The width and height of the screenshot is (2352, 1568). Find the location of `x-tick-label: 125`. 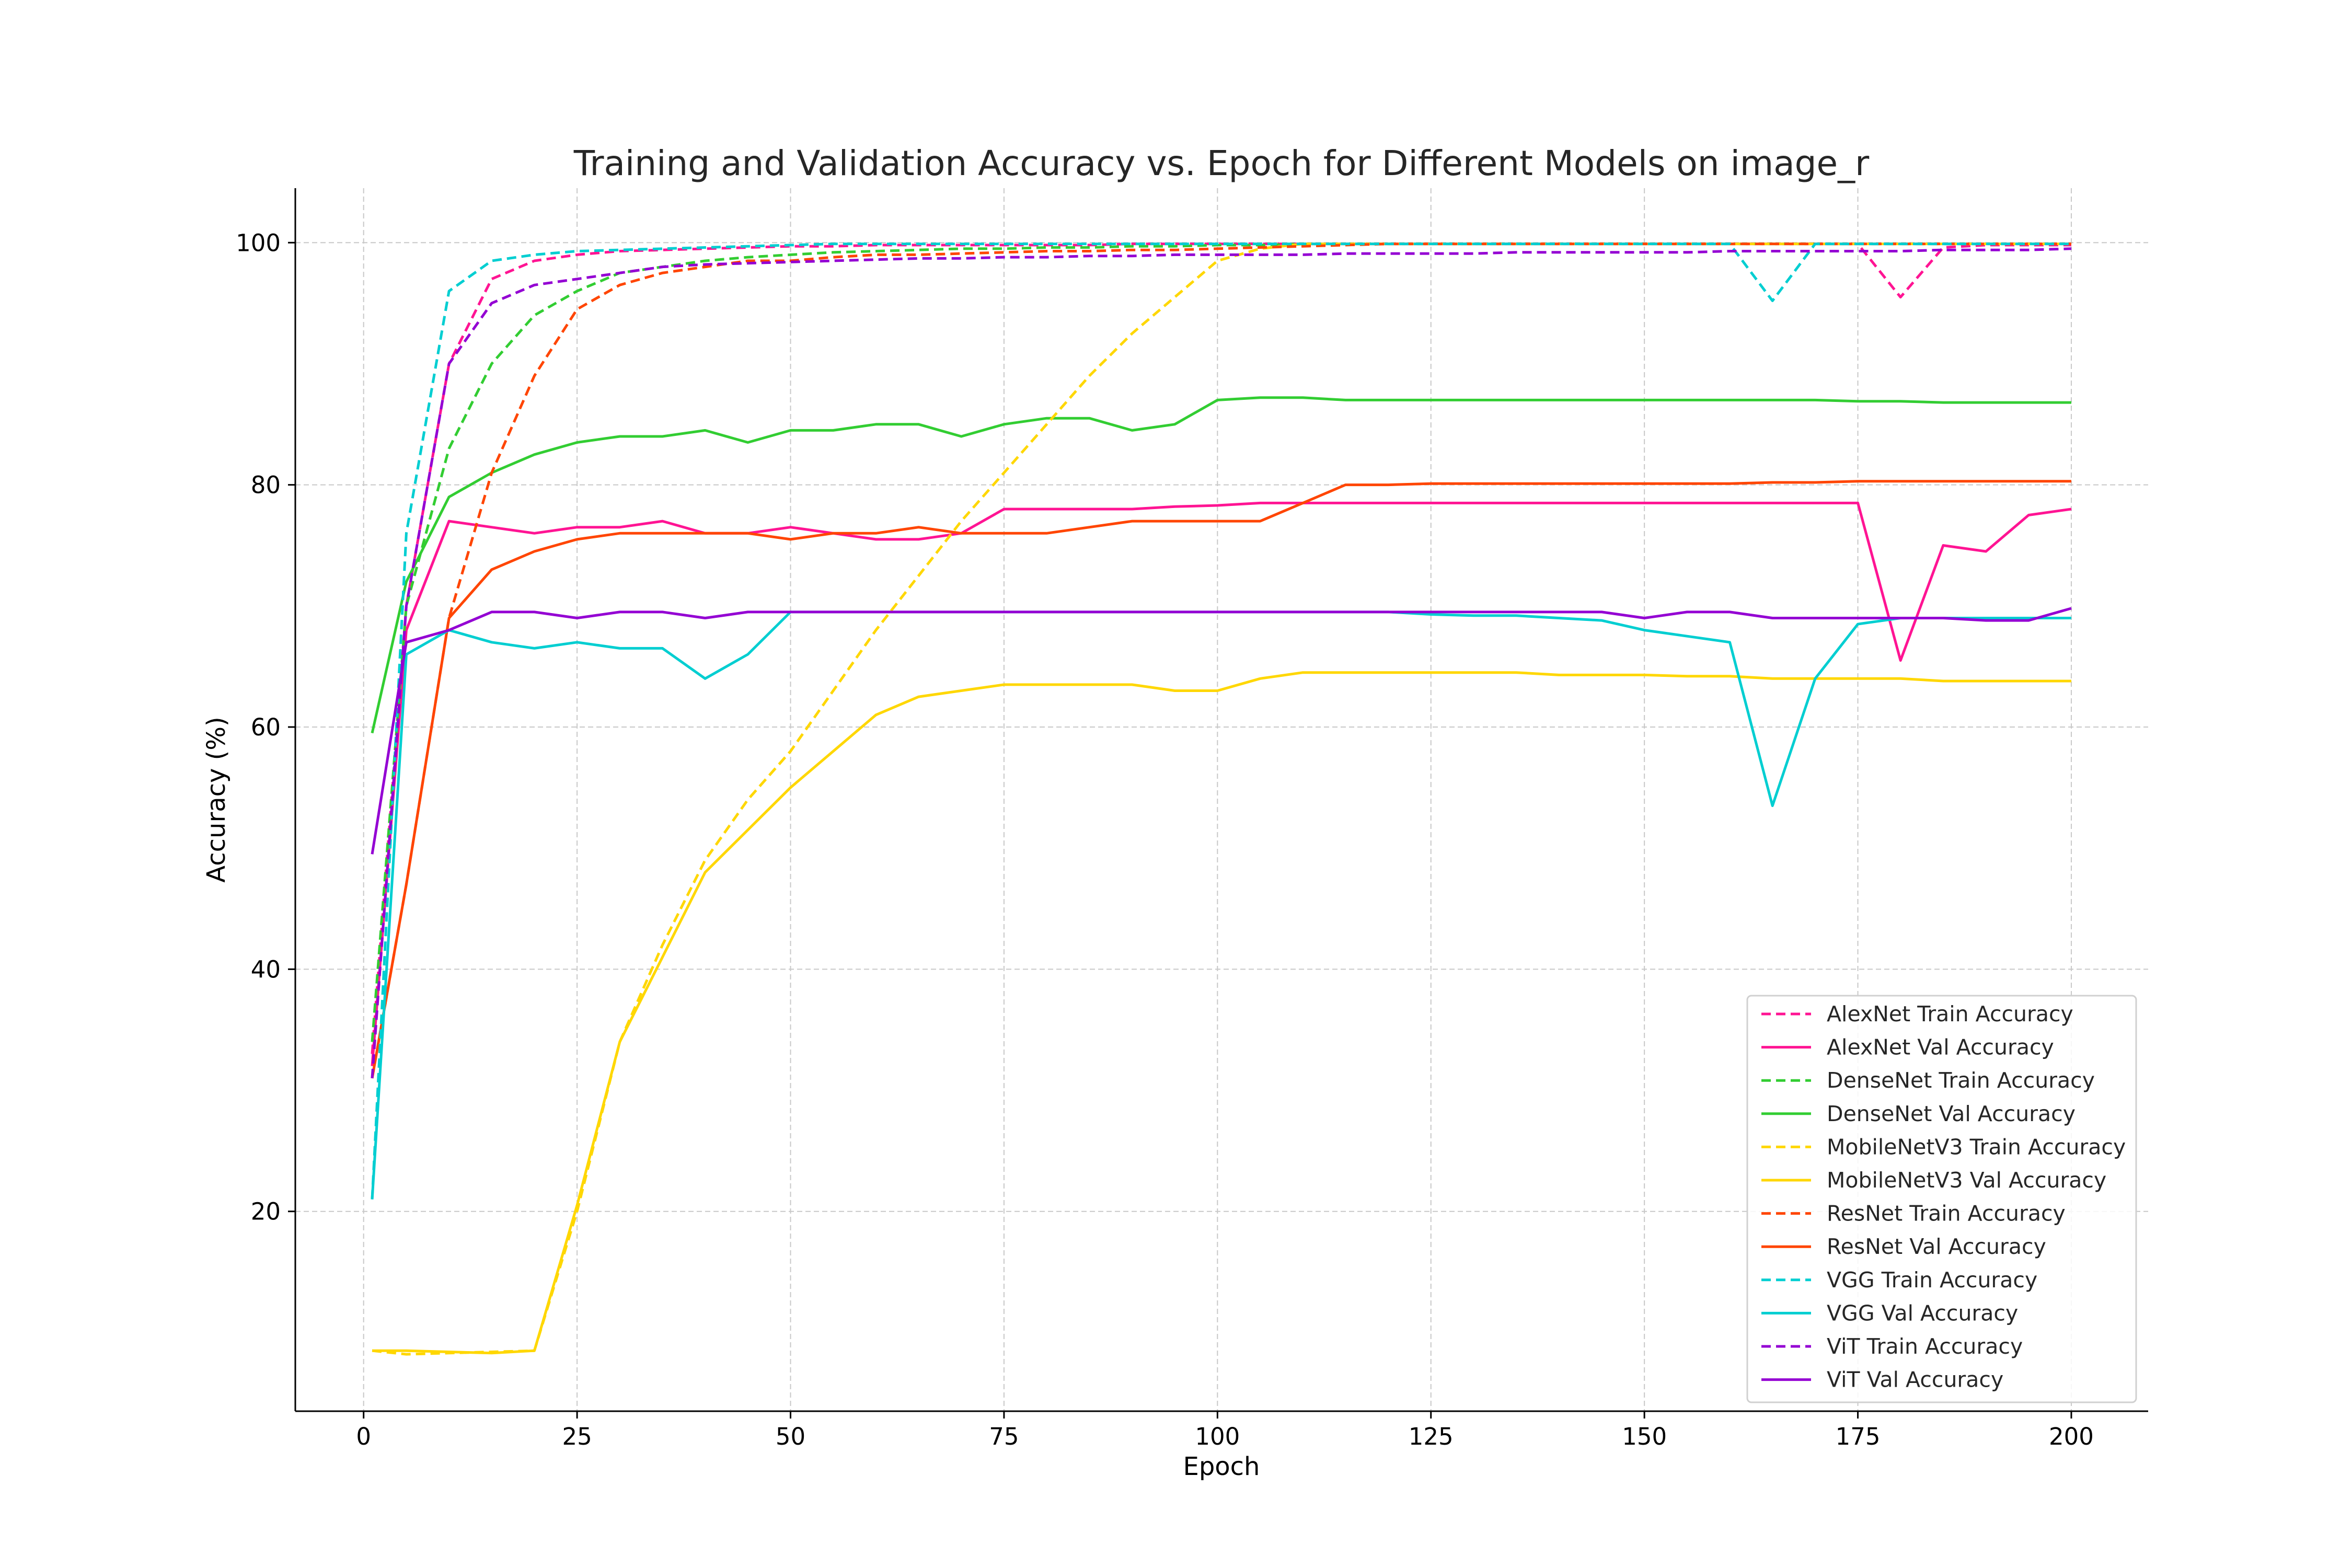

x-tick-label: 125 is located at coordinates (1431, 1436).